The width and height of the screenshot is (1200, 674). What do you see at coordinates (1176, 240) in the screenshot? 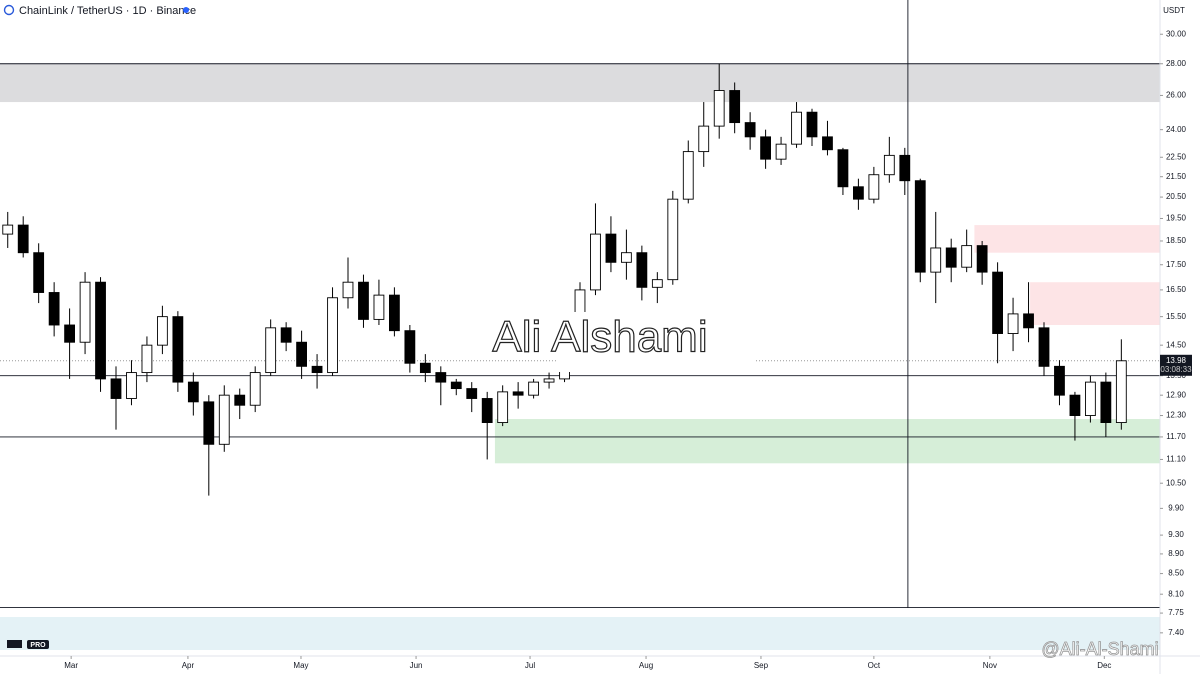
I see `y-tick-label: 18.50` at bounding box center [1176, 240].